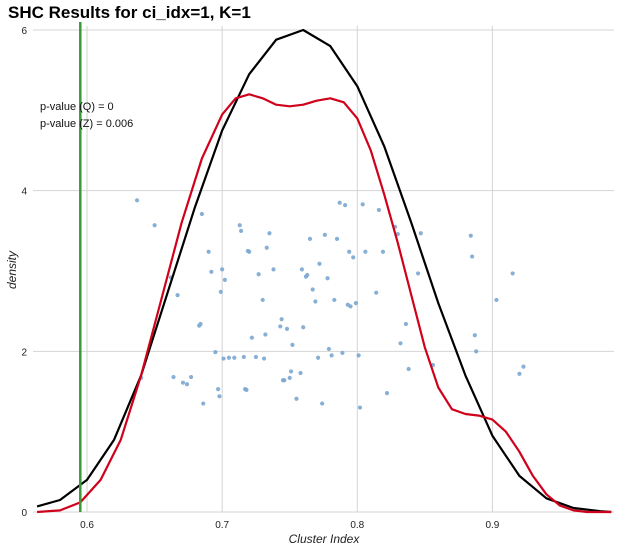 This screenshot has width=621, height=551. What do you see at coordinates (24, 352) in the screenshot?
I see `y-tick-label: 2` at bounding box center [24, 352].